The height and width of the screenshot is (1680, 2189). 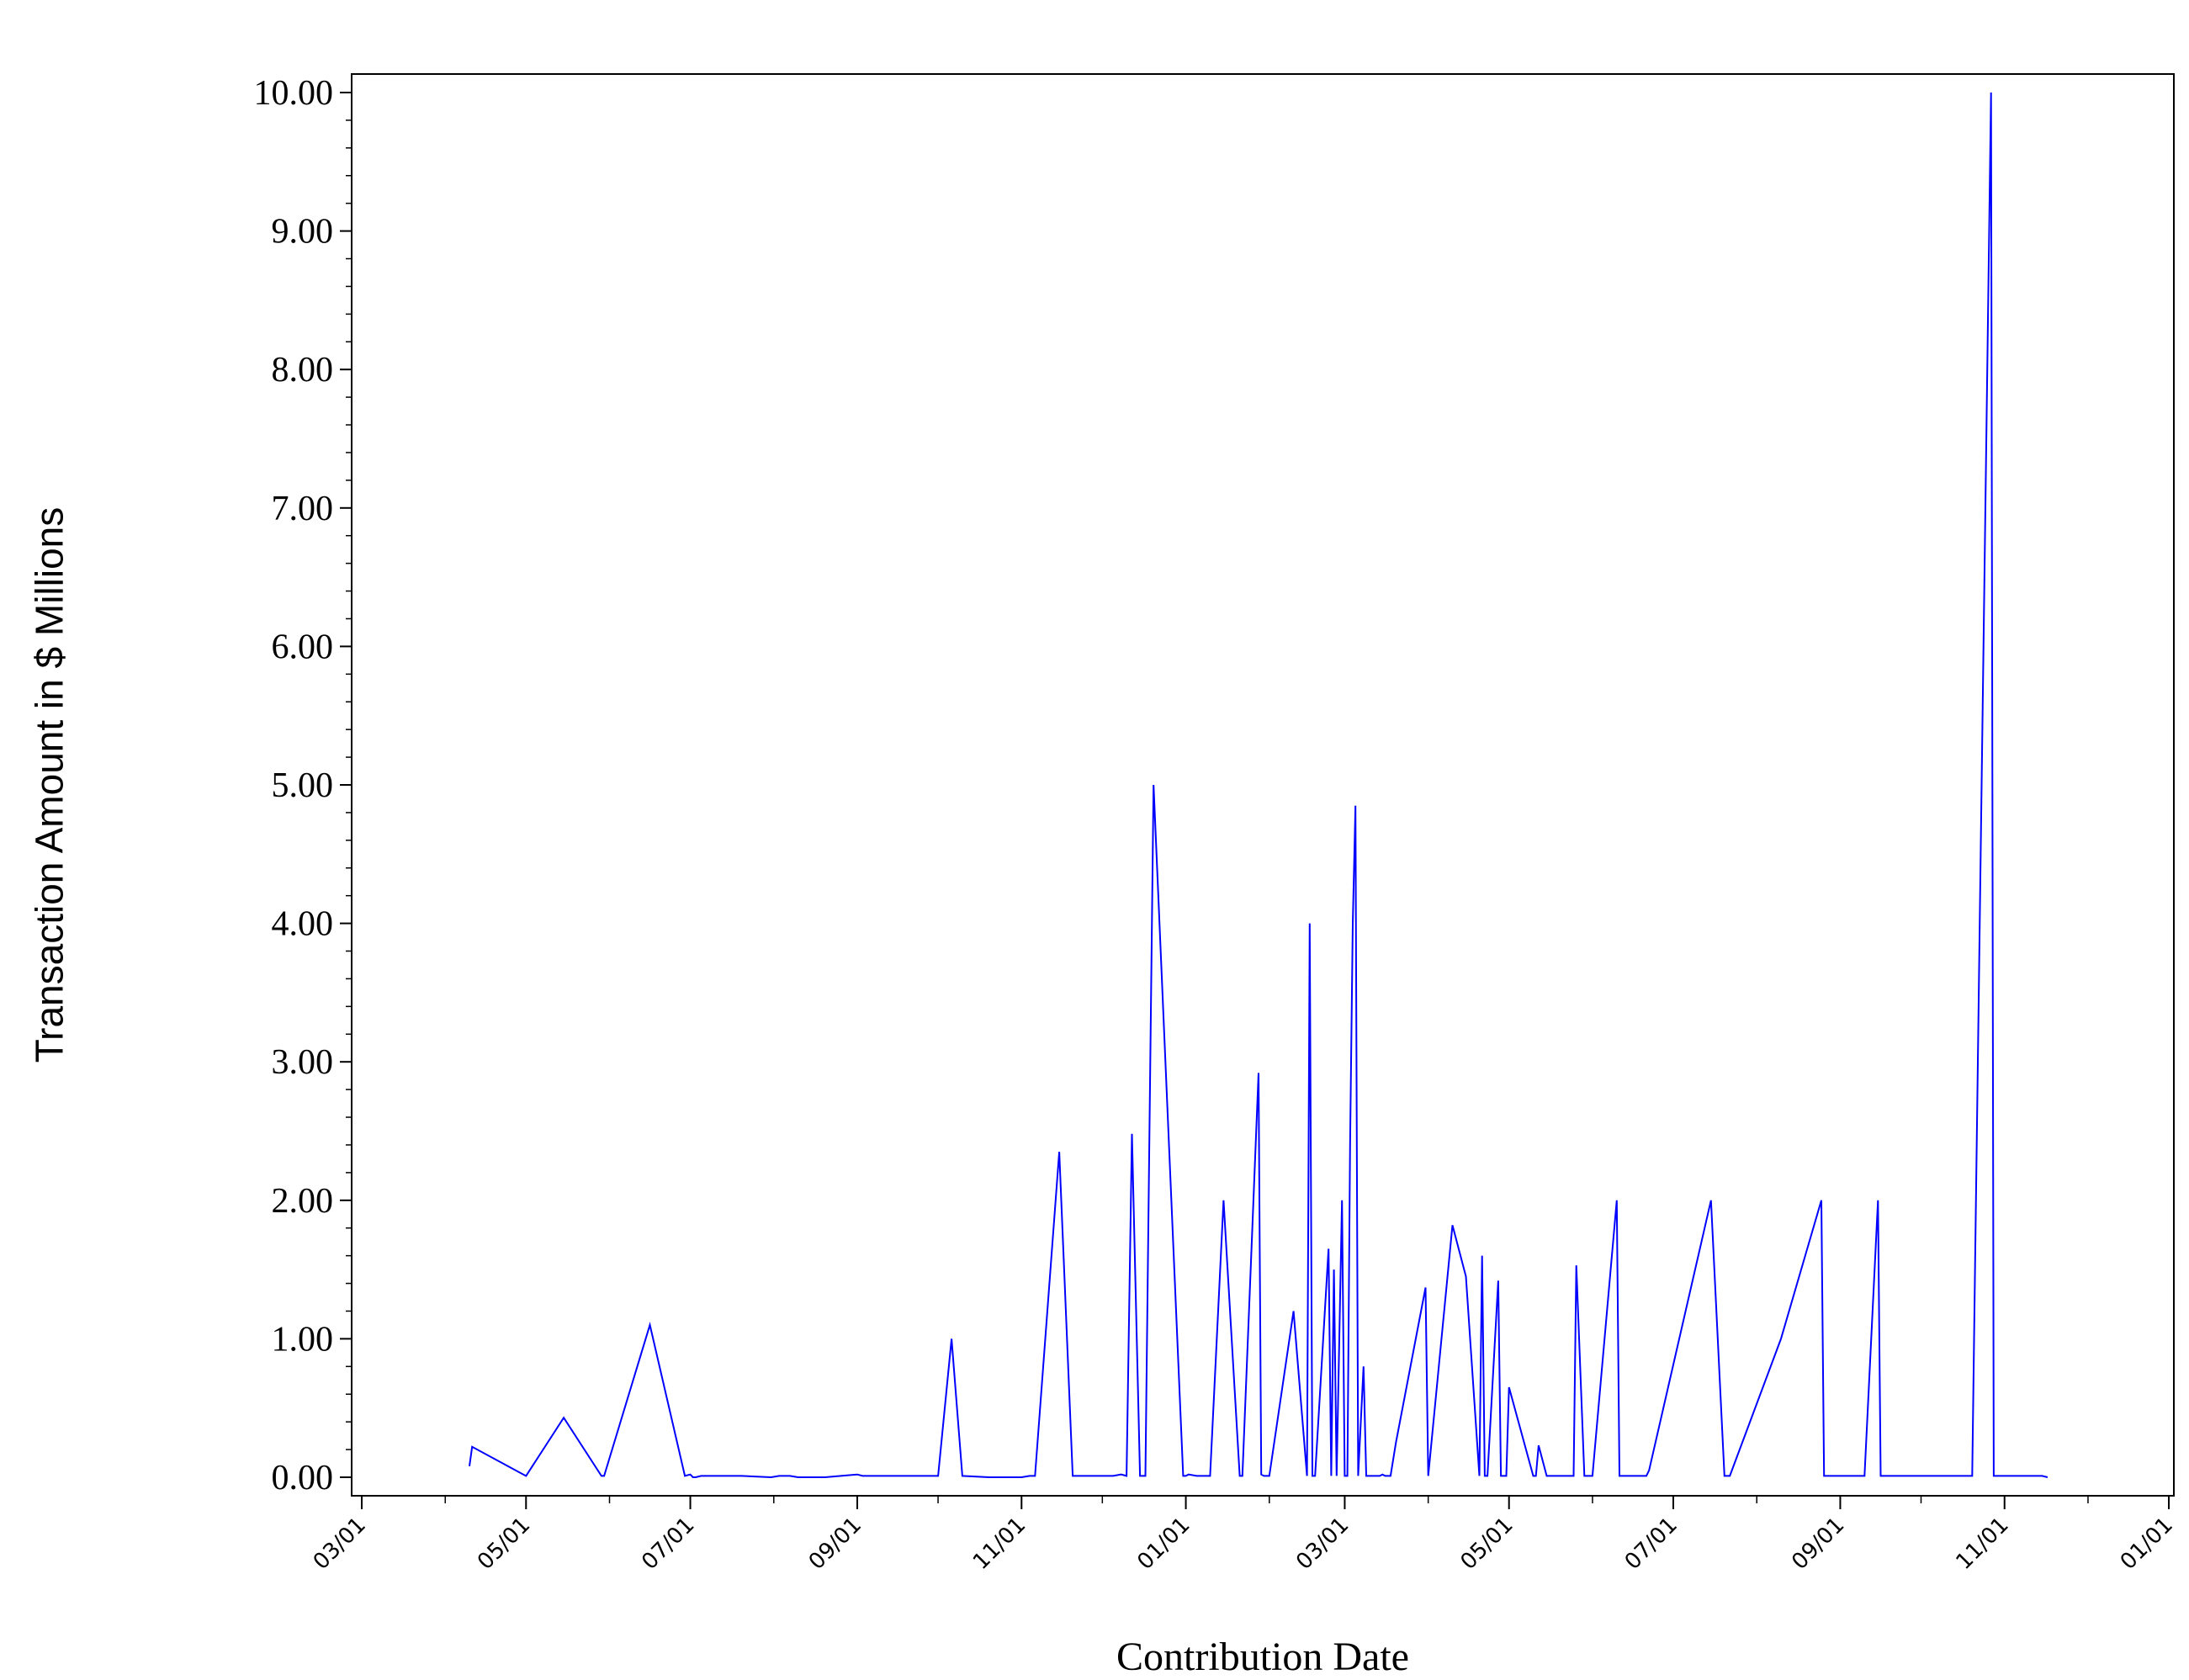 What do you see at coordinates (303, 924) in the screenshot?
I see `y-tick-label: 4.00` at bounding box center [303, 924].